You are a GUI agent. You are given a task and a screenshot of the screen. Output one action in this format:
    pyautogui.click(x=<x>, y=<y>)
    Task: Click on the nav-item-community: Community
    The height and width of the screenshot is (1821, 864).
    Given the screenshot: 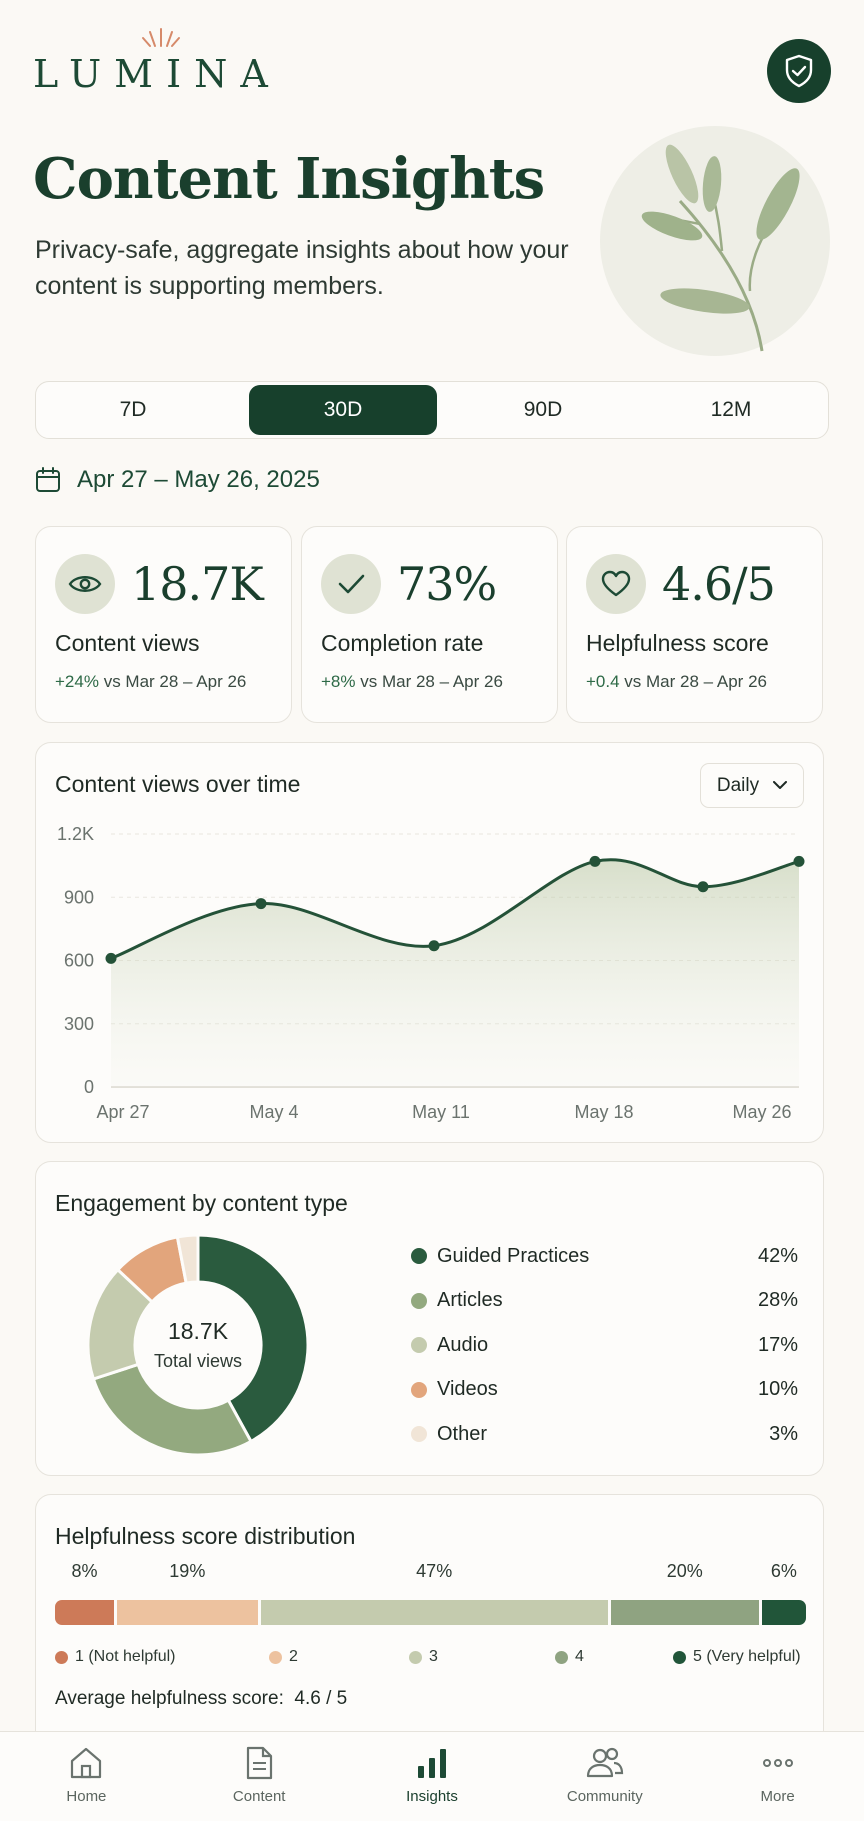 What is the action you would take?
    pyautogui.click(x=604, y=1776)
    